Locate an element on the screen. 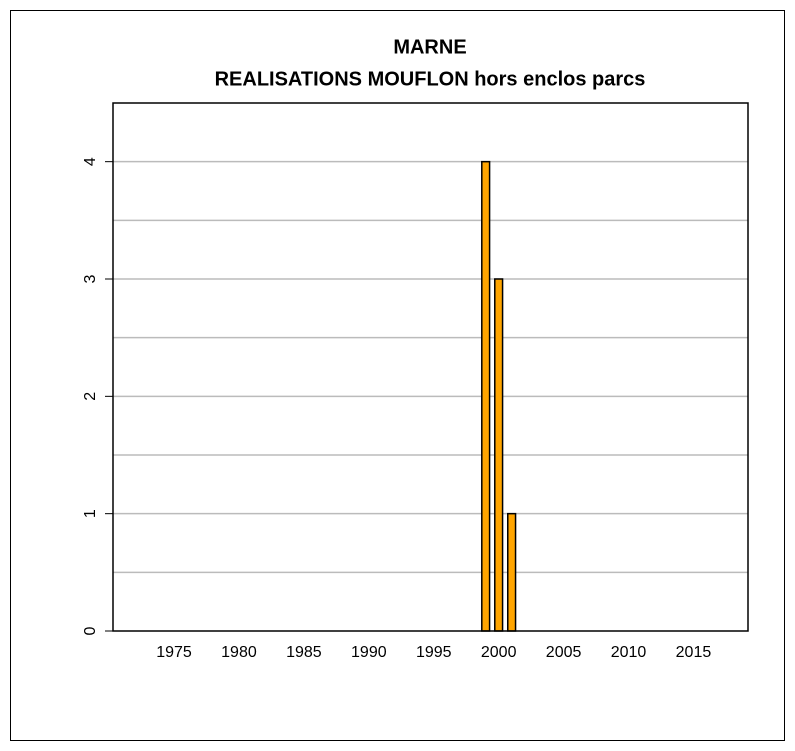 Image resolution: width=795 pixels, height=751 pixels. y-tick-label: 1 is located at coordinates (90, 513).